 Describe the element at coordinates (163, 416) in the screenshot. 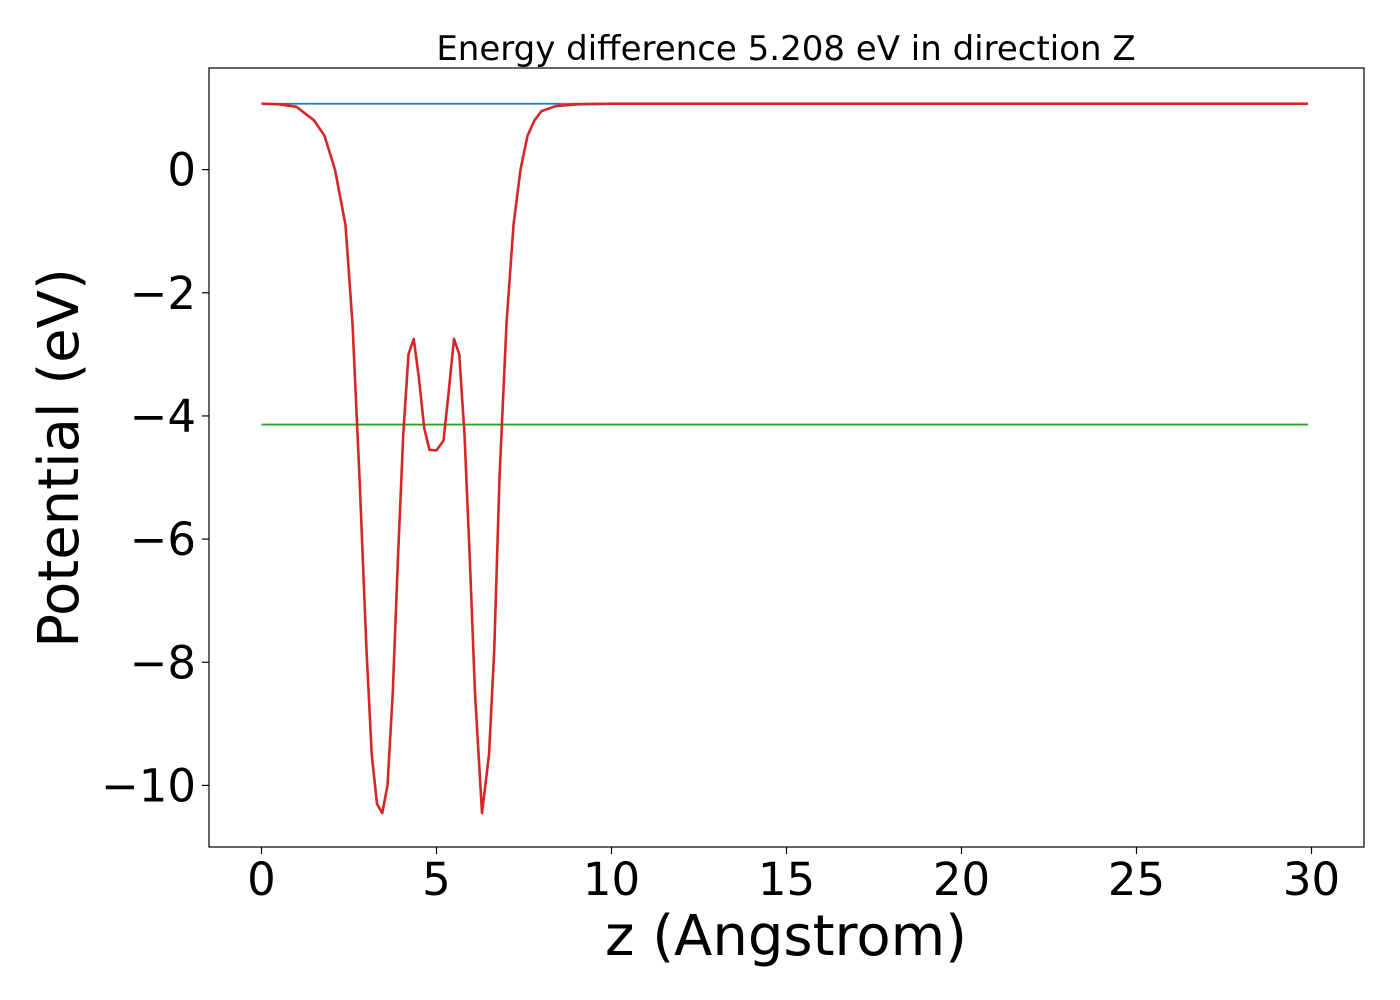

I see `y-tick-label: −4` at that location.